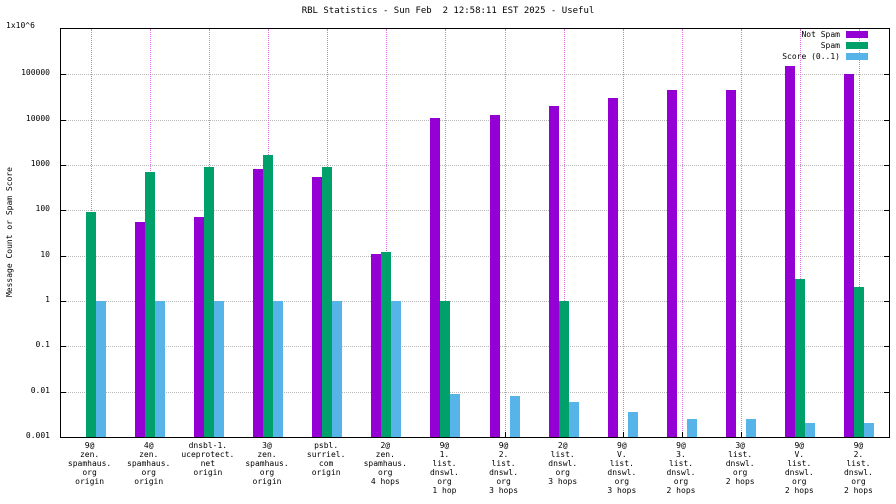 Image resolution: width=896 pixels, height=504 pixels. I want to click on legend-item-score: Score (0..1), so click(825, 56).